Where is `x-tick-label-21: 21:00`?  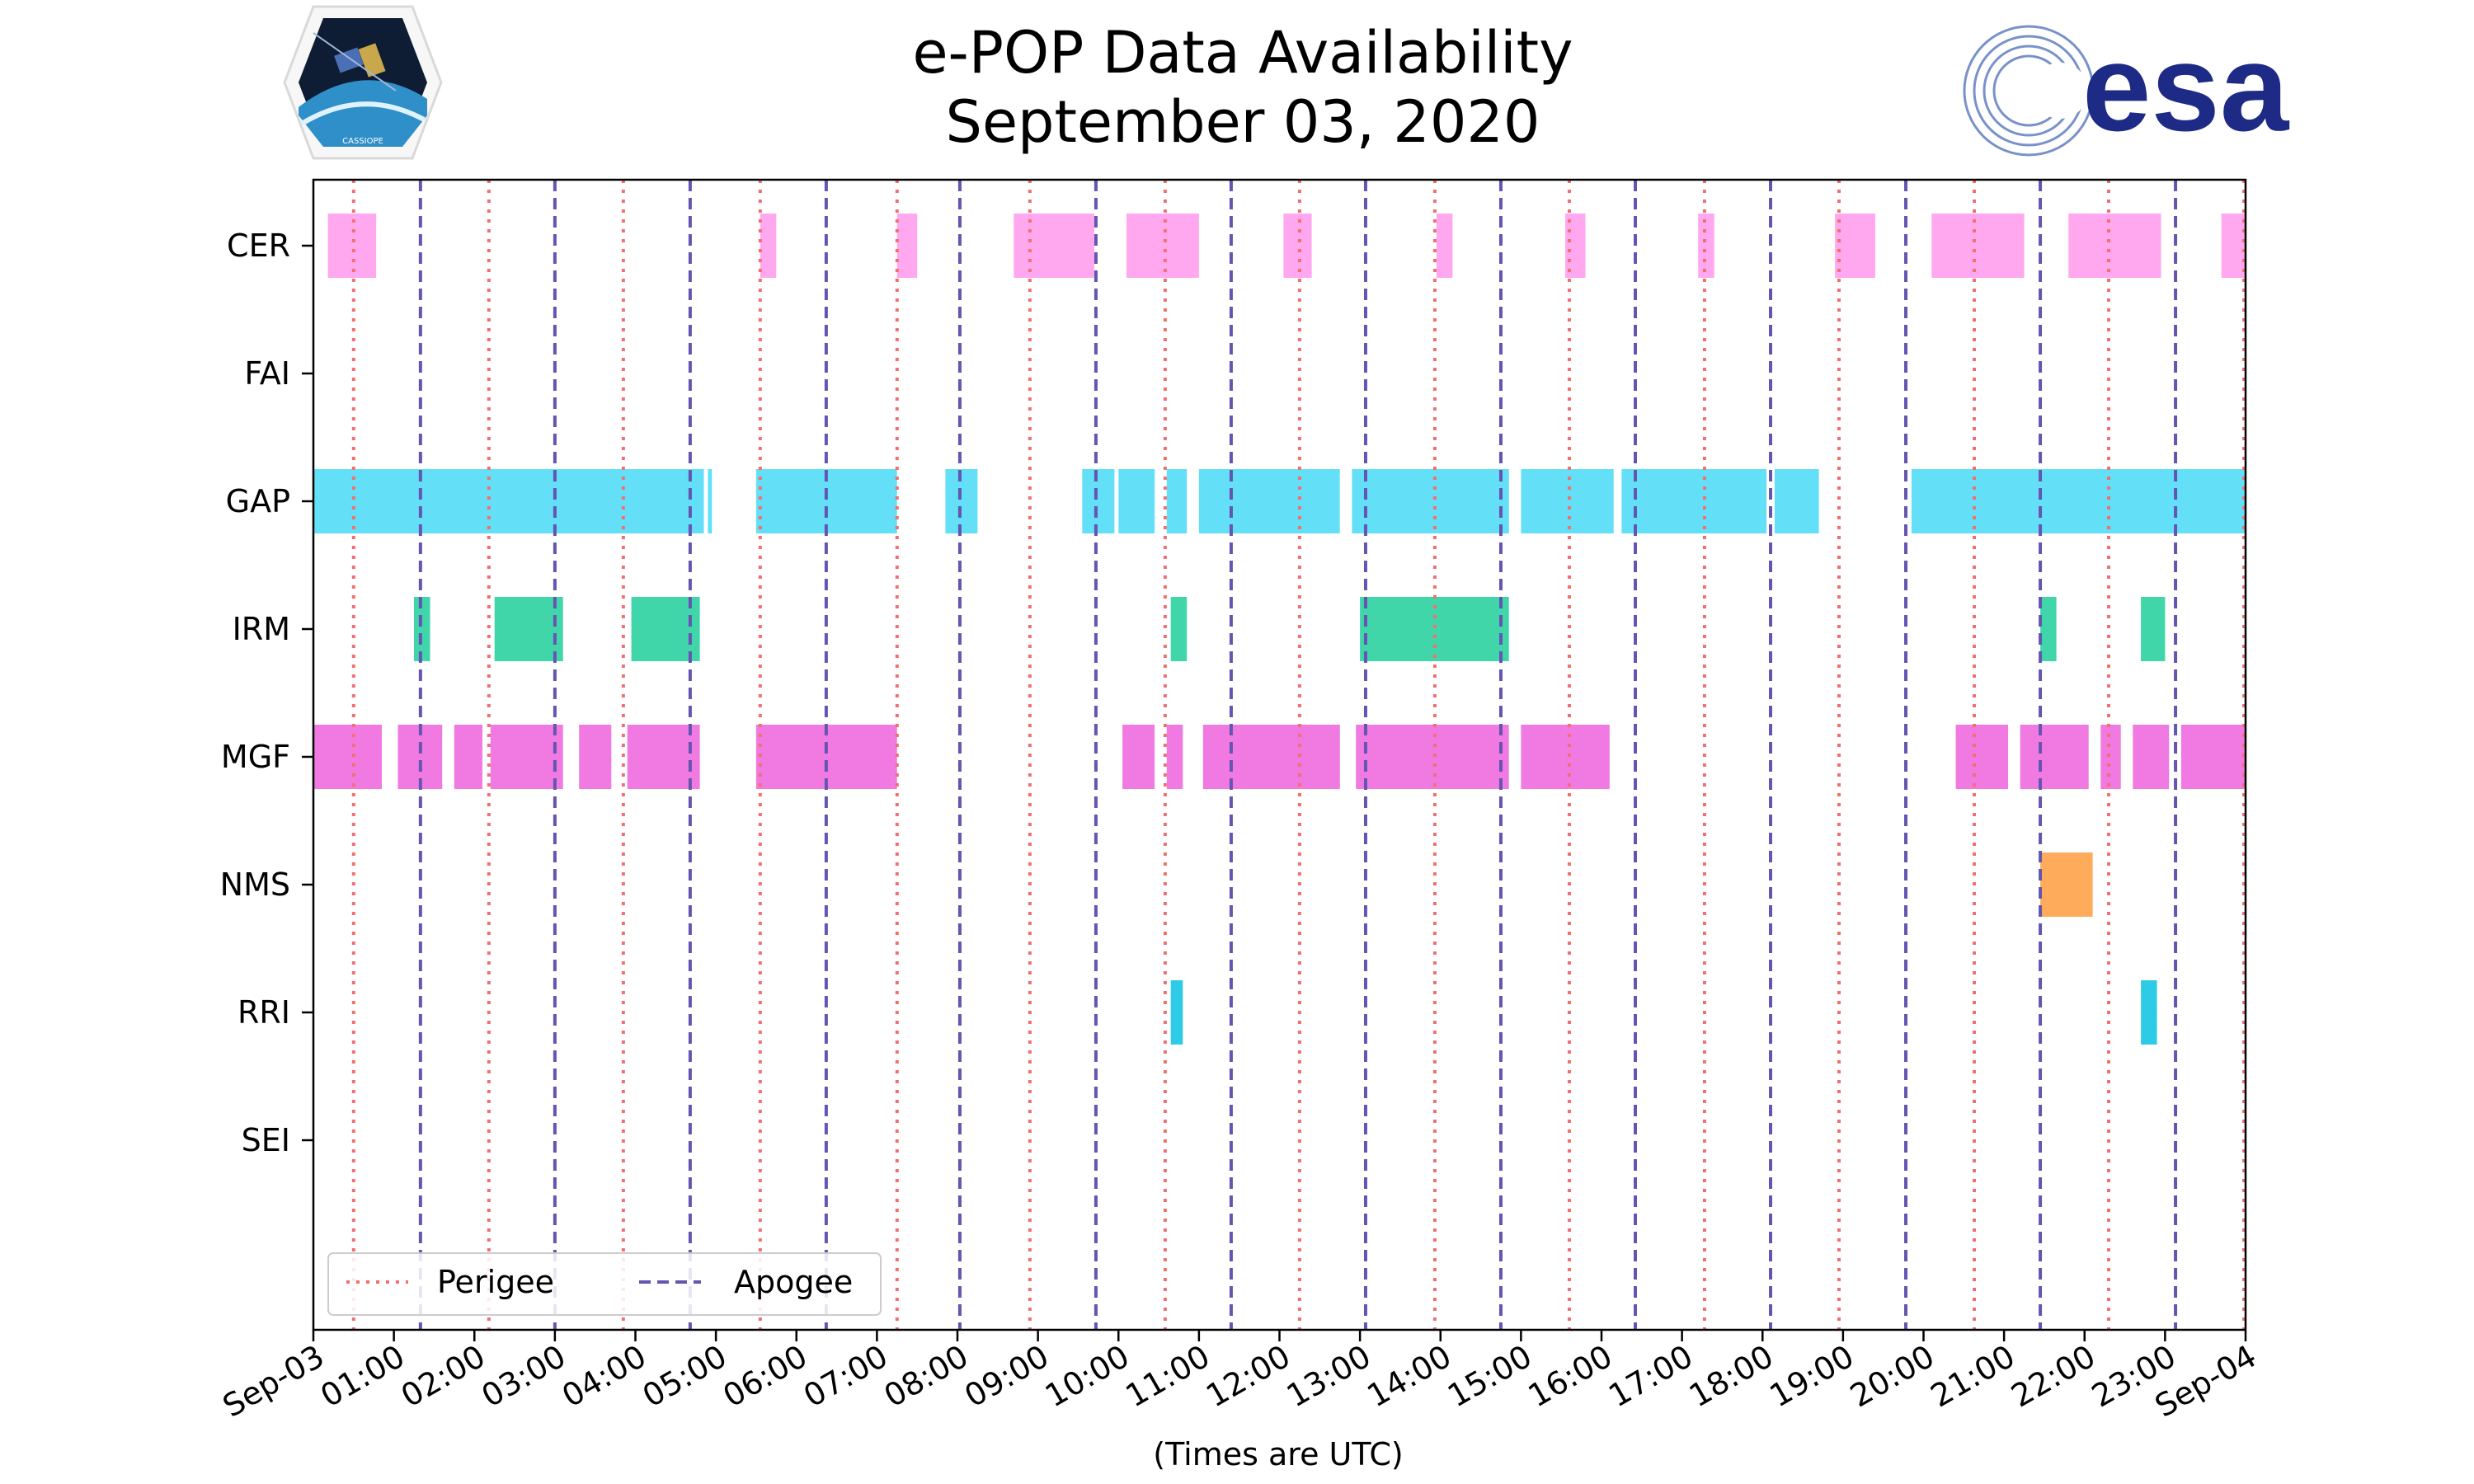 x-tick-label-21: 21:00 is located at coordinates (1973, 1376).